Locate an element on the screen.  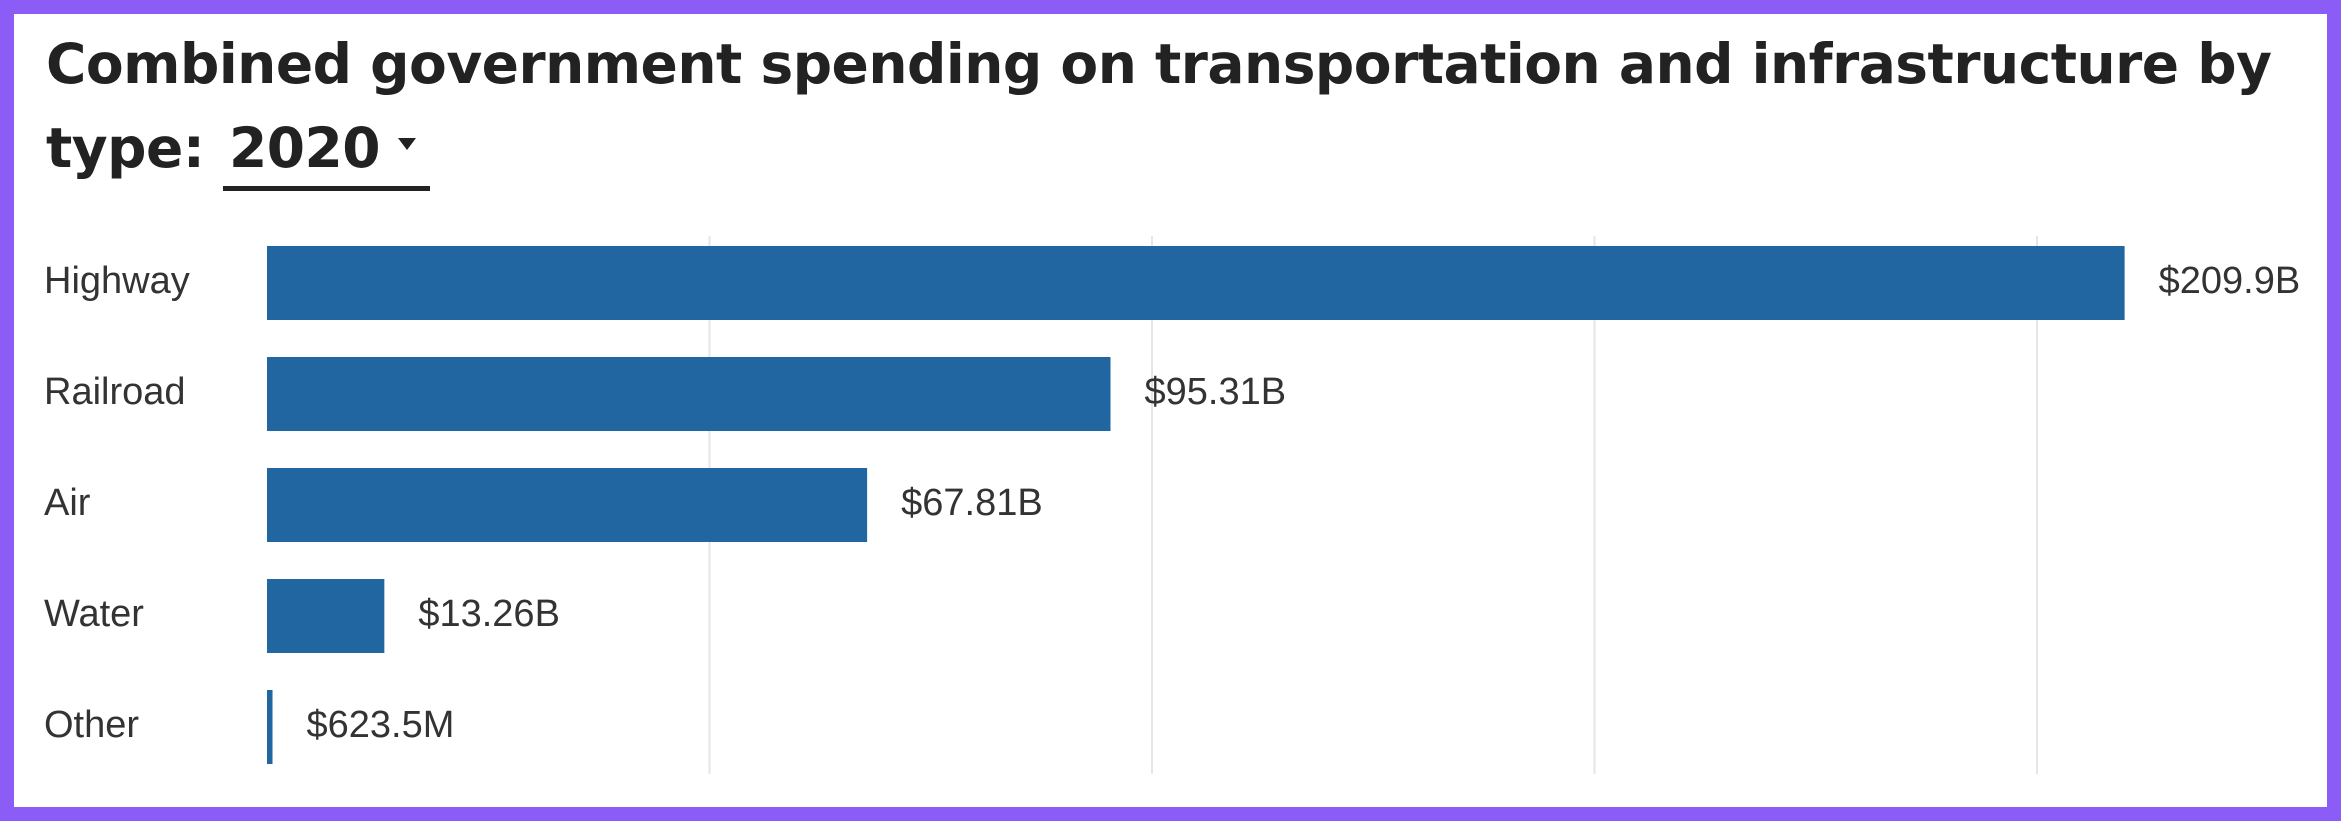
year-dropdown-value: 2020 is located at coordinates (304, 148).